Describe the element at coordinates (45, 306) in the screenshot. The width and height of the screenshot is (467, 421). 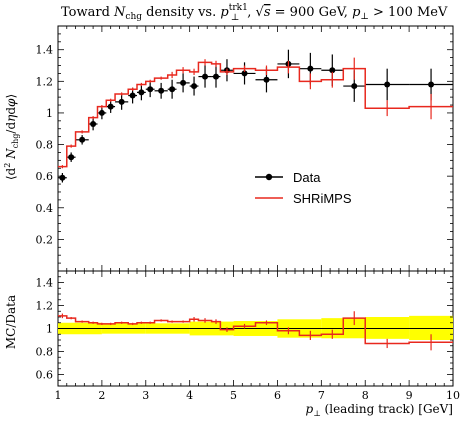
I see `ratio-y-tick-label: 1.2` at that location.